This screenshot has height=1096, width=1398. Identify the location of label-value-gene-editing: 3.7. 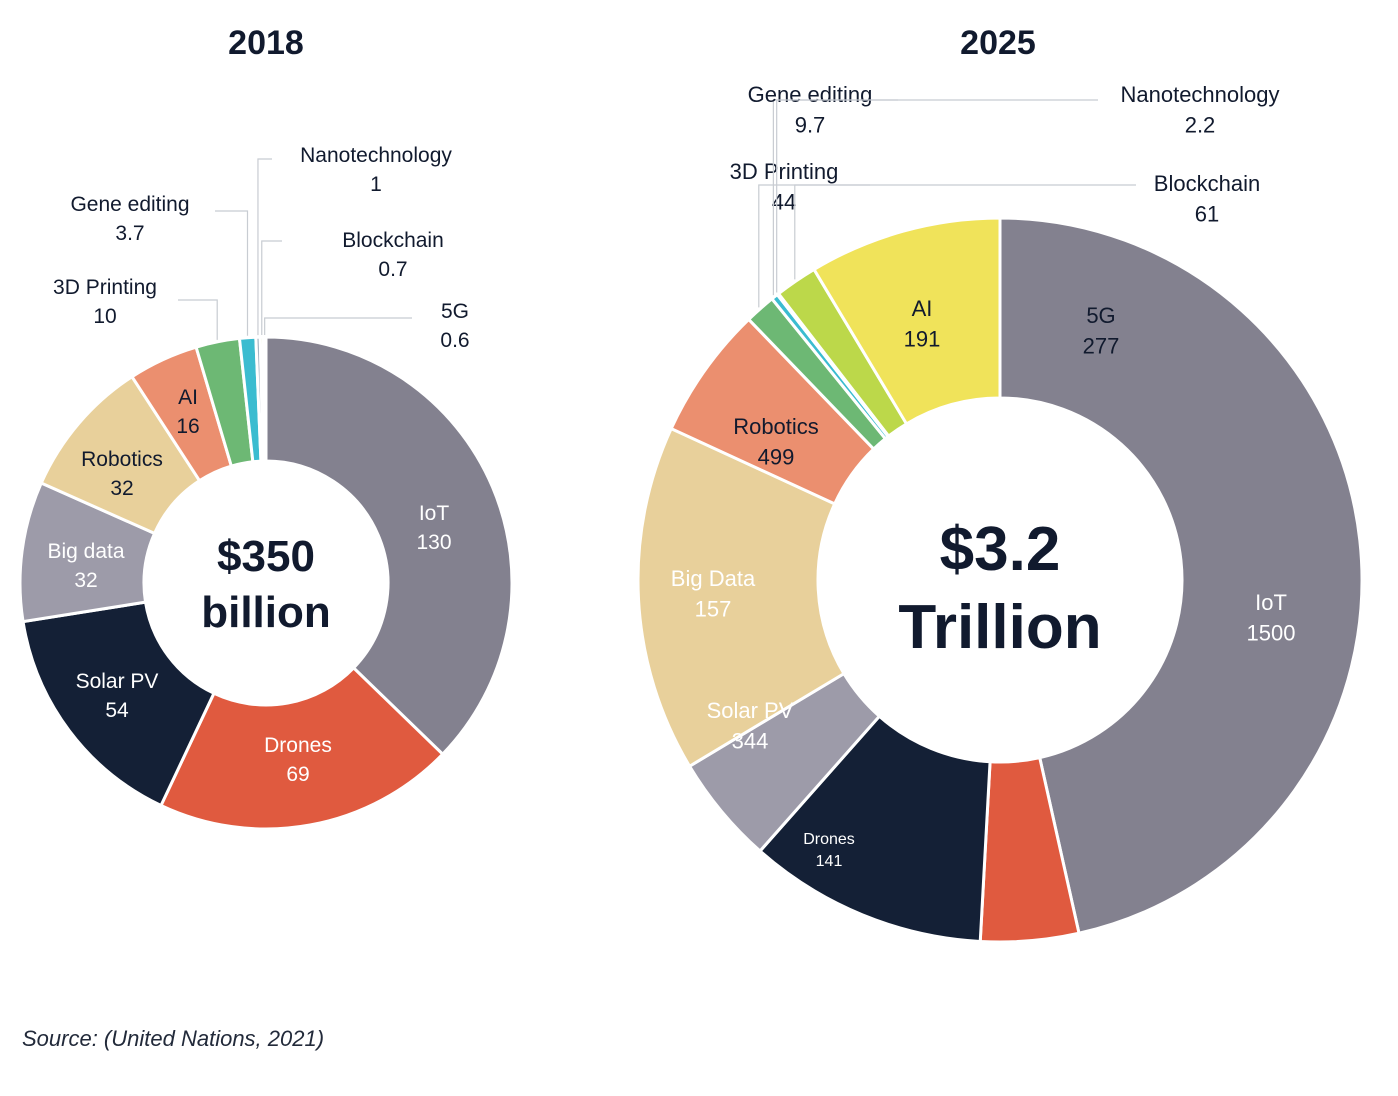
(129, 233).